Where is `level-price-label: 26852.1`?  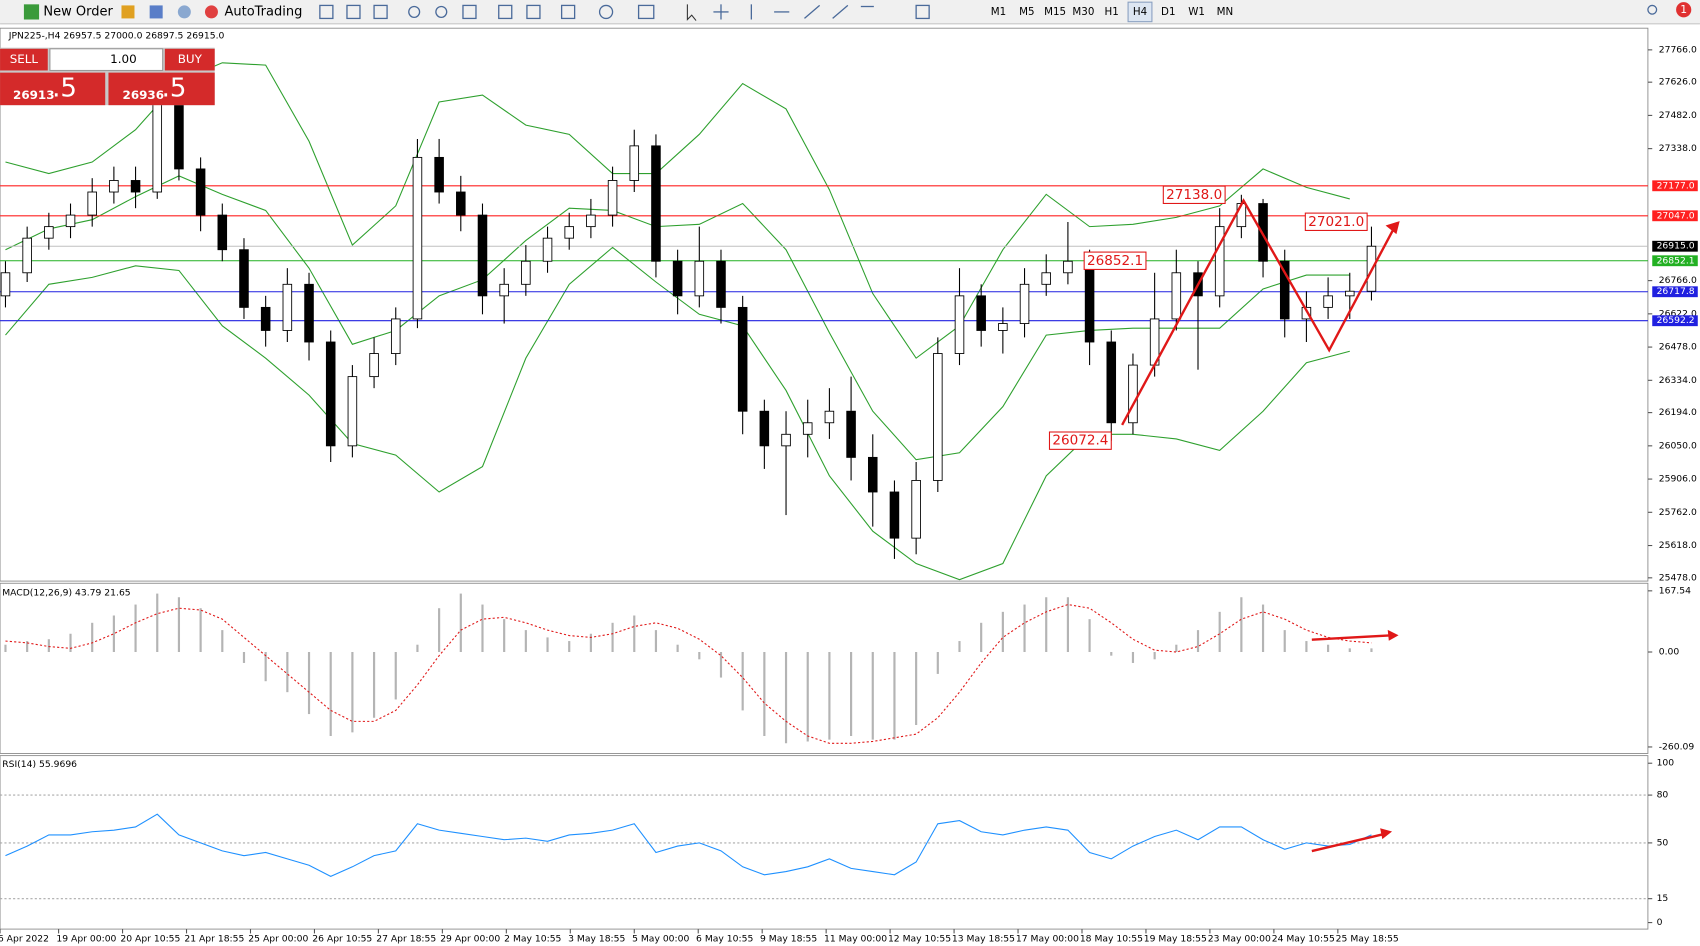 level-price-label: 26852.1 is located at coordinates (1676, 260).